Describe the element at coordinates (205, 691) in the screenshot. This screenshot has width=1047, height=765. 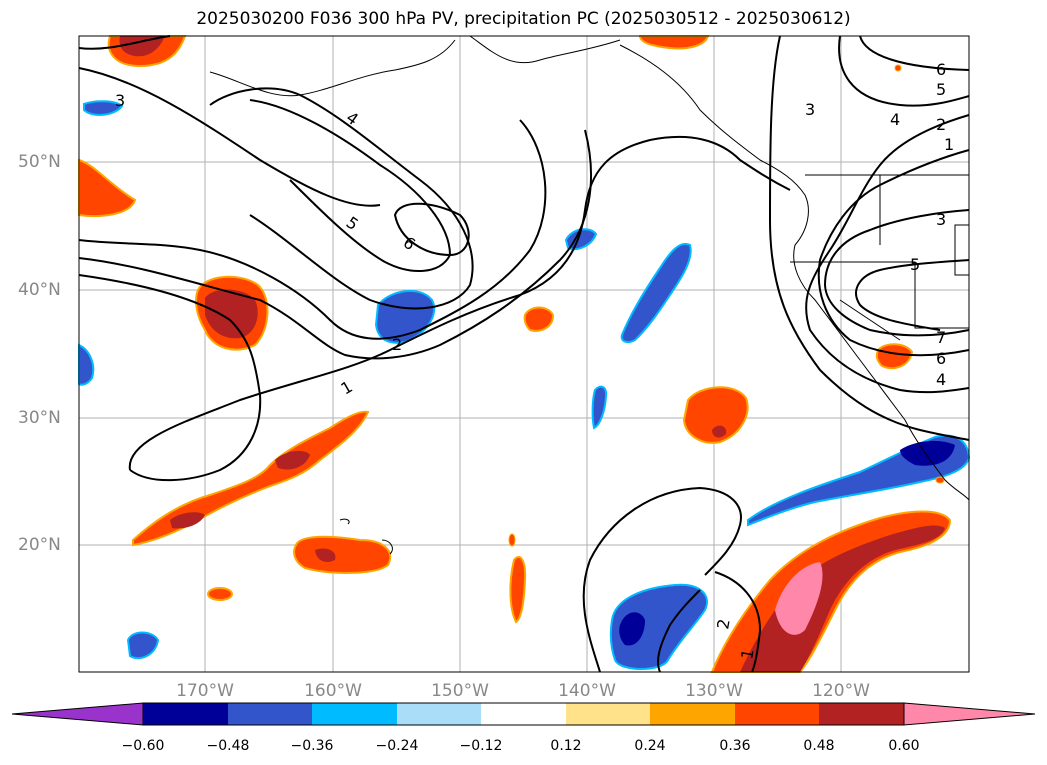
I see `lon-label: 170°W` at that location.